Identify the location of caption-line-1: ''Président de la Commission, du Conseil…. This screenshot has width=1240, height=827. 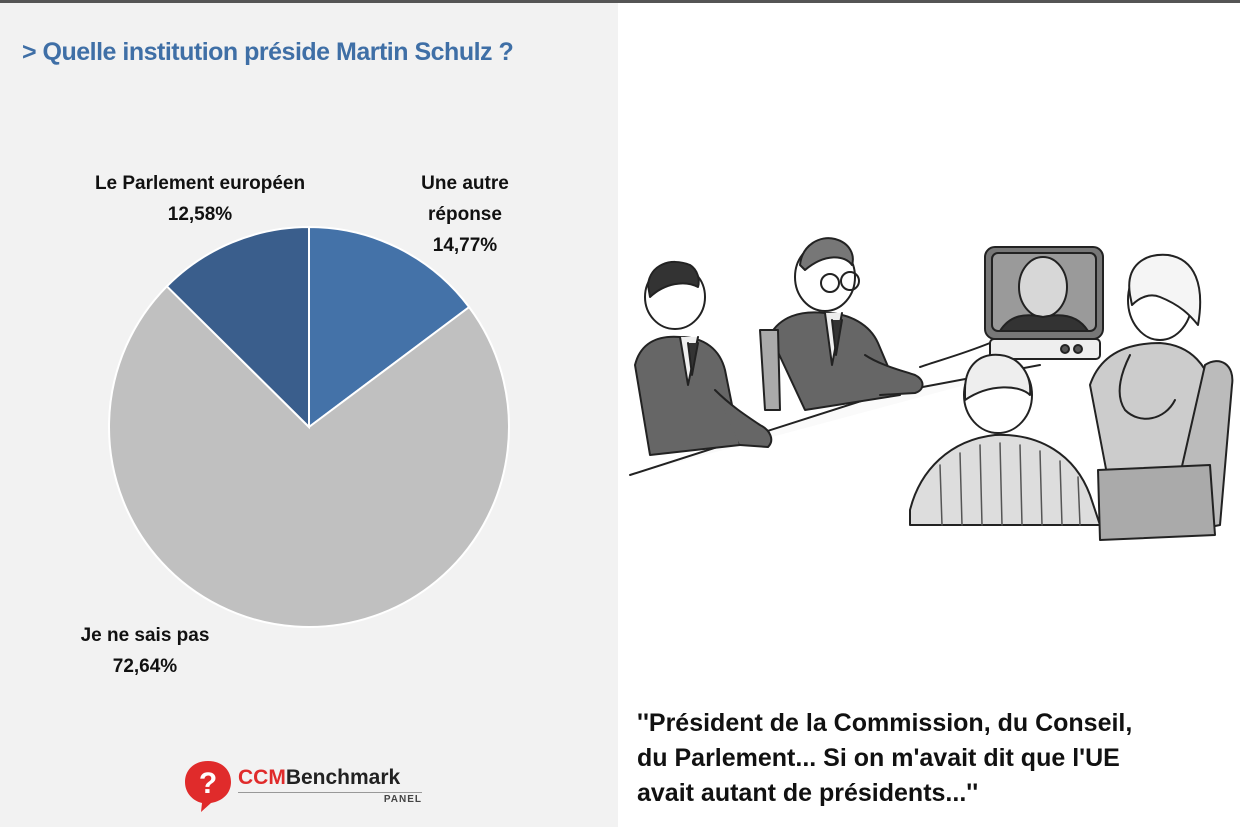
(885, 723).